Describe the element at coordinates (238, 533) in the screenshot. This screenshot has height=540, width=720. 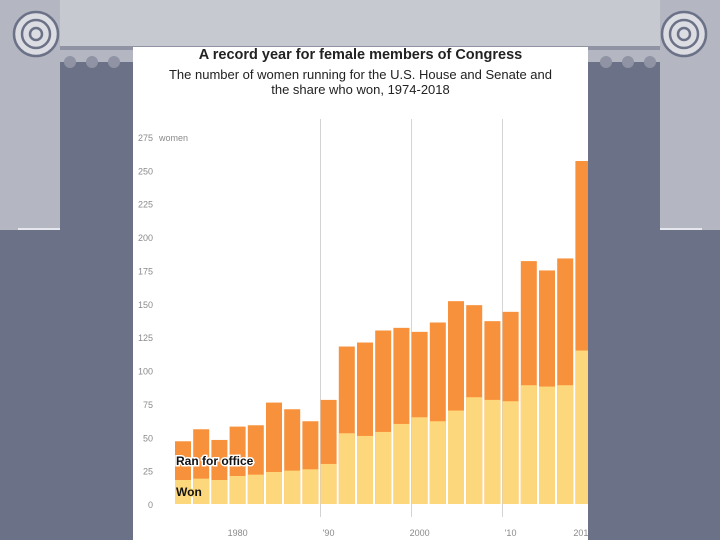
I see `x-tick-label: 1980` at that location.